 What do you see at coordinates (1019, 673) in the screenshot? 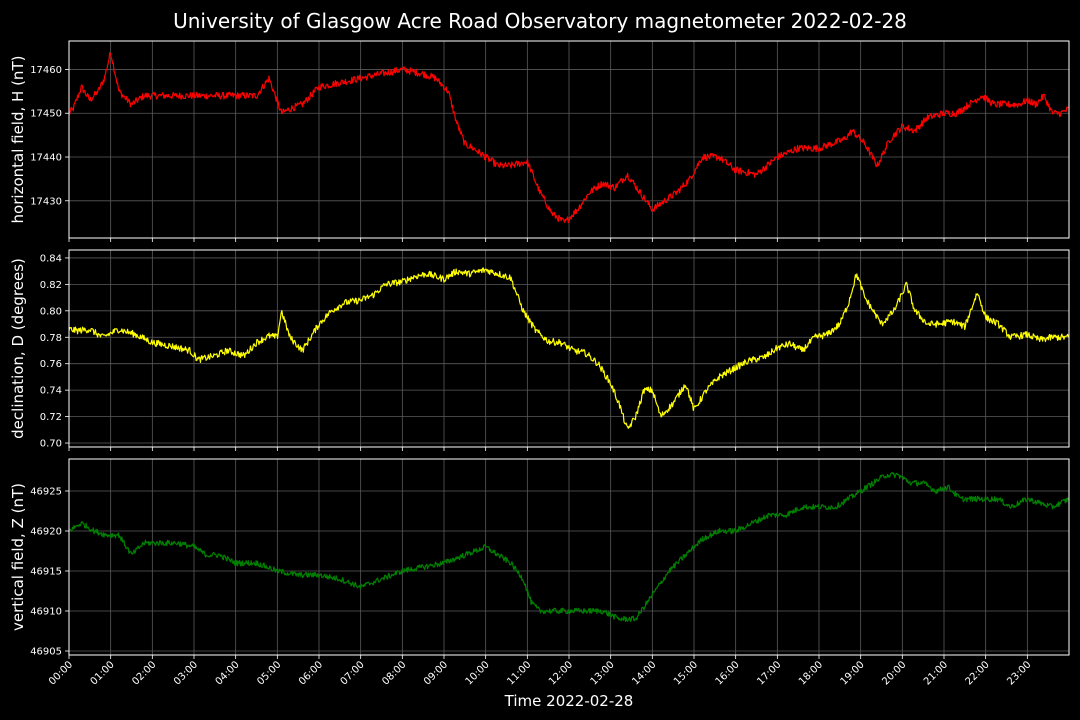
I see `x-tick-label: 23:00` at bounding box center [1019, 673].